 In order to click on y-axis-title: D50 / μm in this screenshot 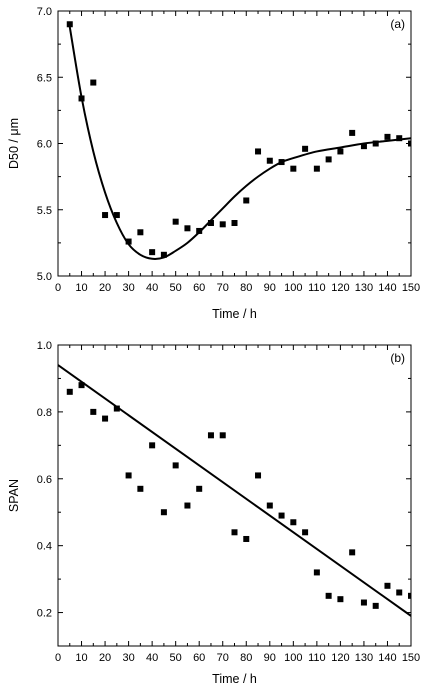, I will do `click(14, 143)`.